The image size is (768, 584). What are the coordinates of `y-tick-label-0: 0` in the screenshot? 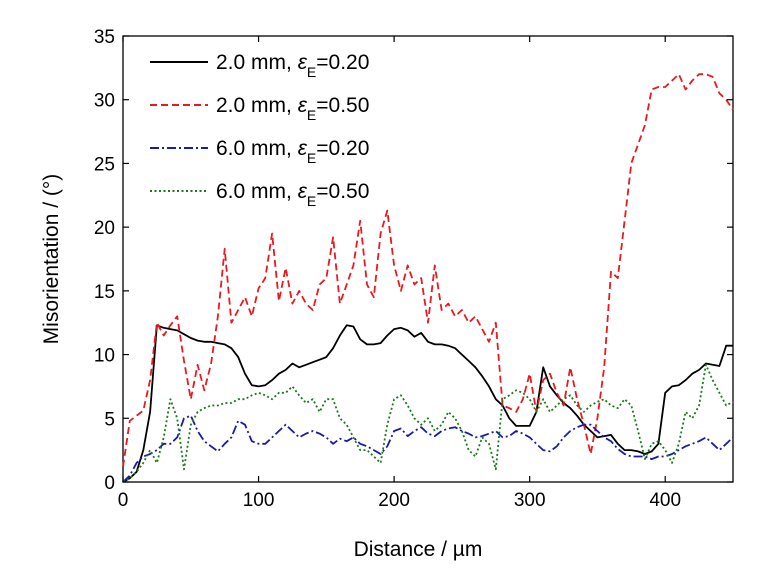 It's located at (109, 483).